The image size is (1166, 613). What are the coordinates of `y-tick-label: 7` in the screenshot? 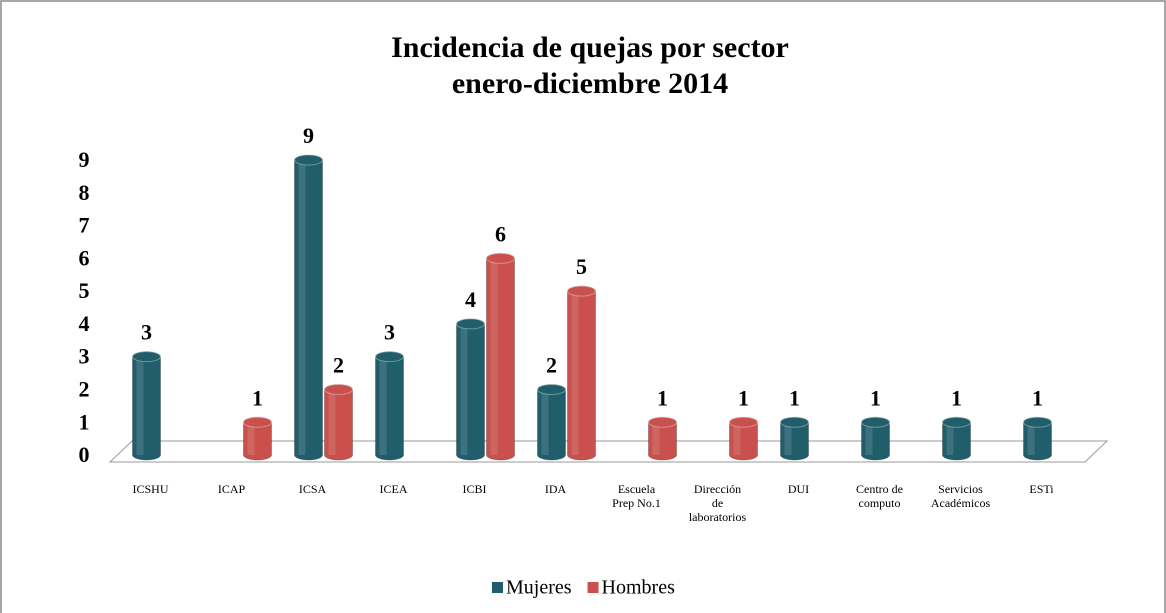 It's located at (84, 225).